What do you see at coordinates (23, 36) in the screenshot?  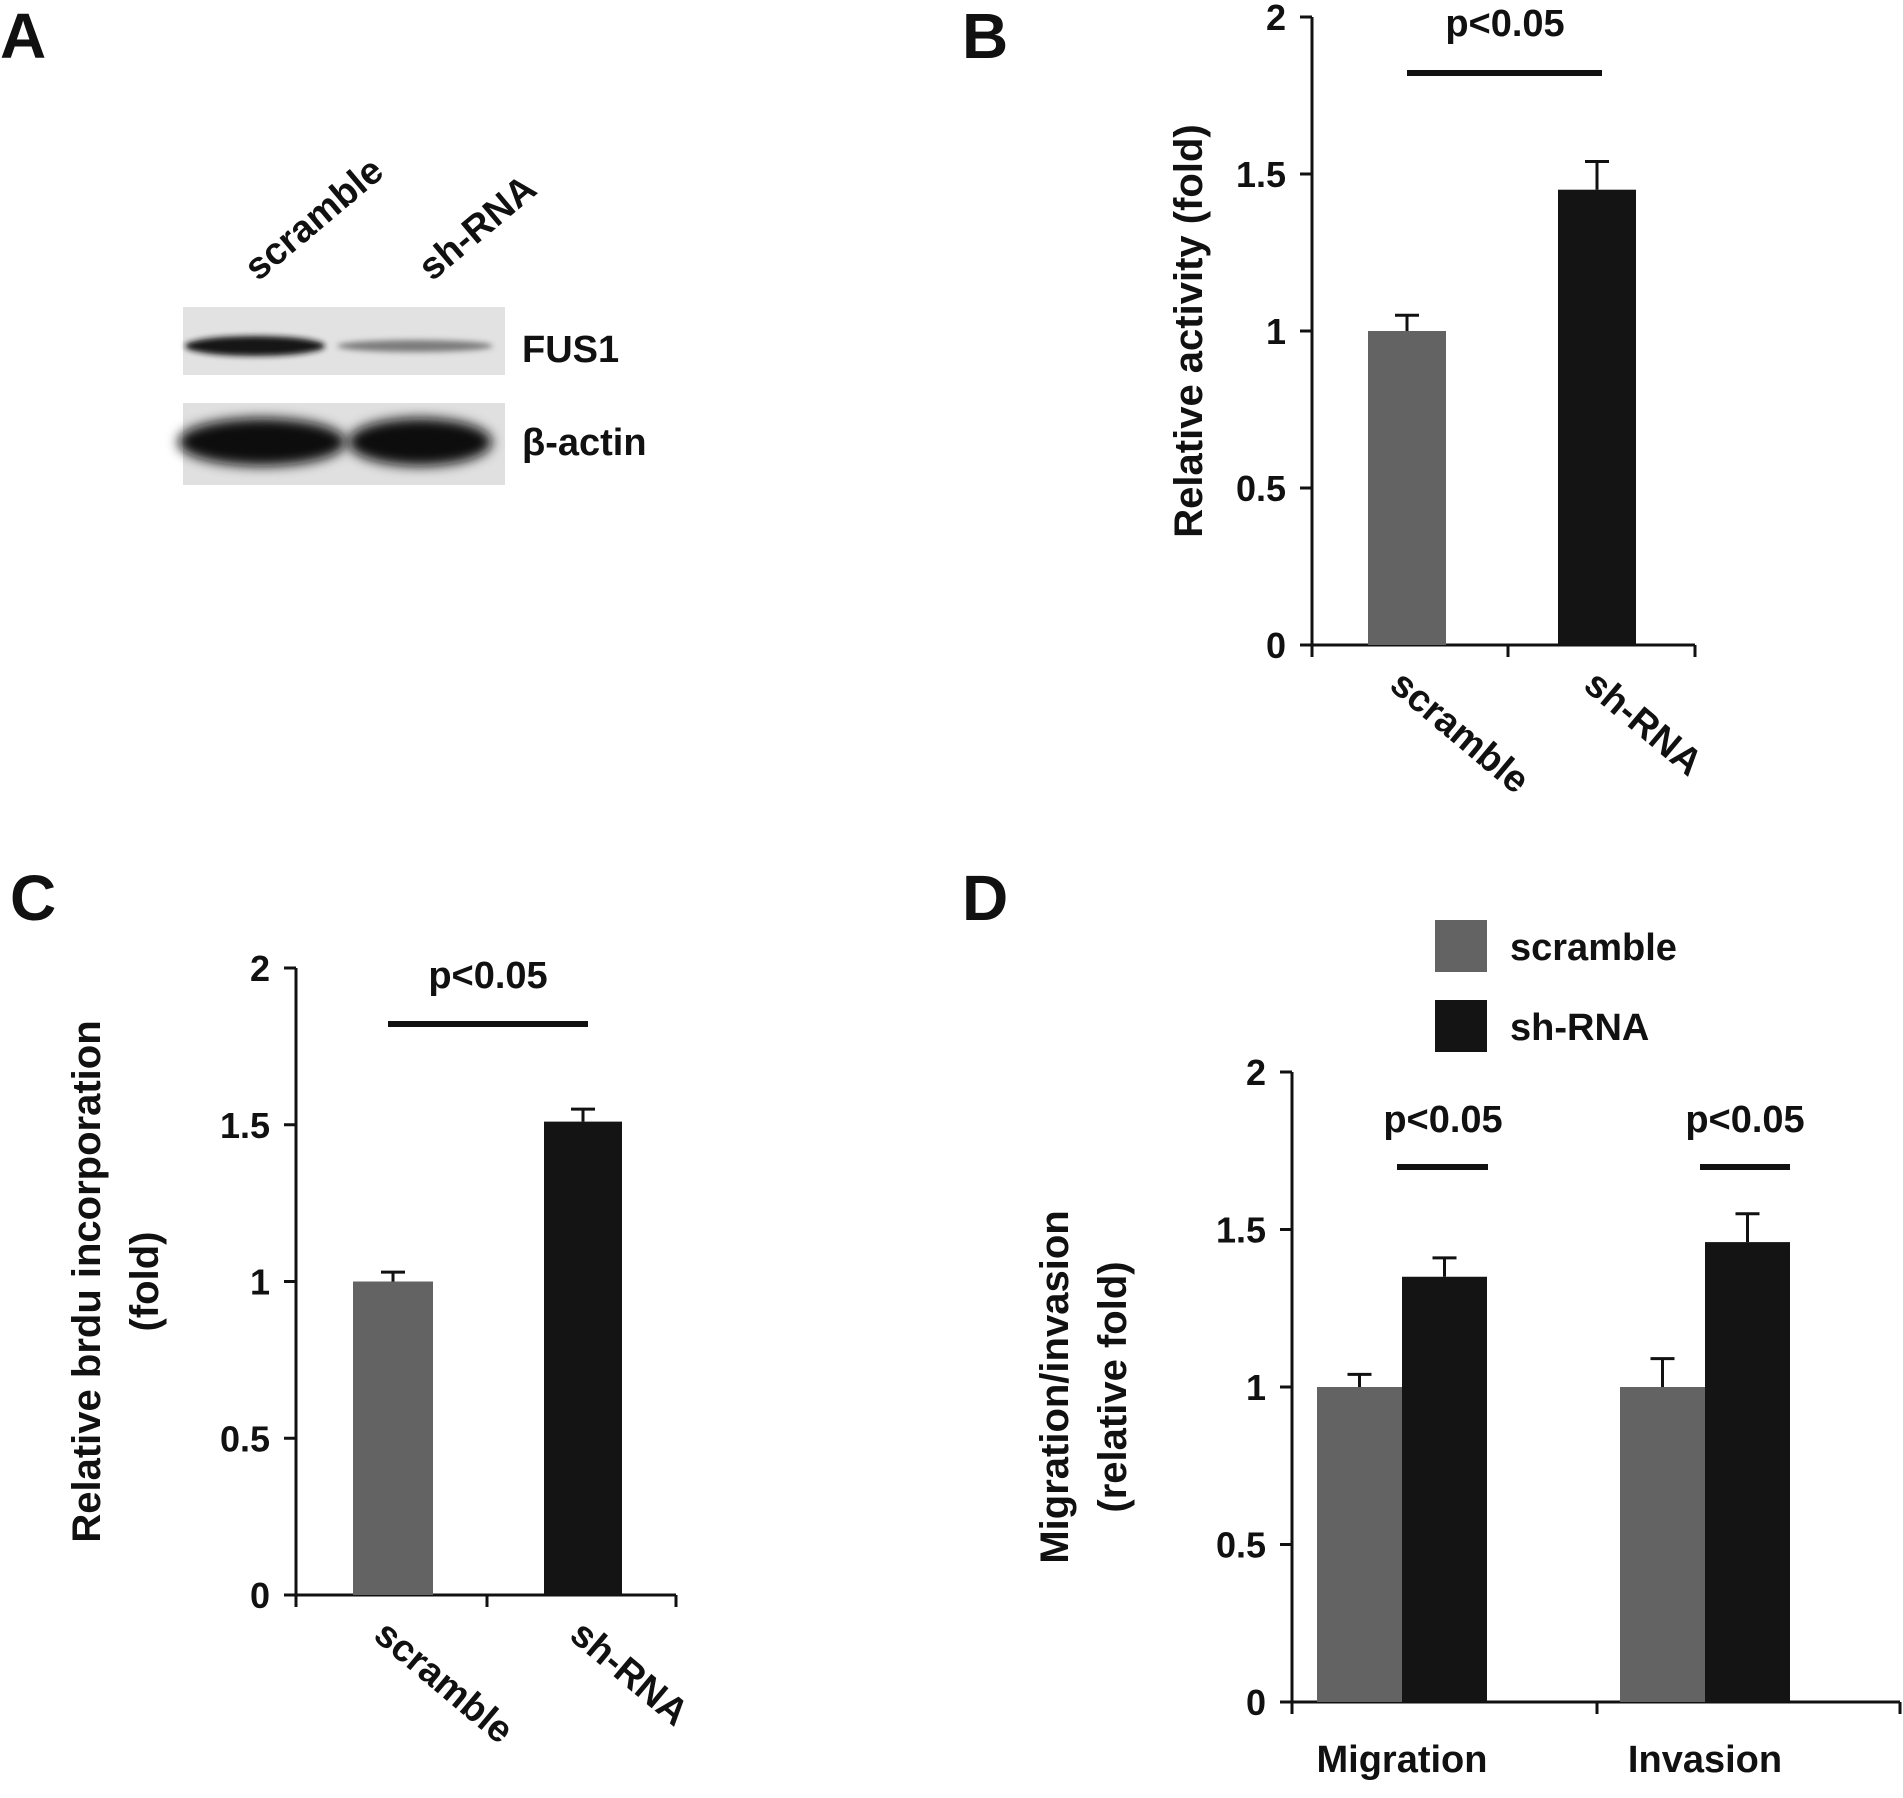 I see `panel-a-label: A` at bounding box center [23, 36].